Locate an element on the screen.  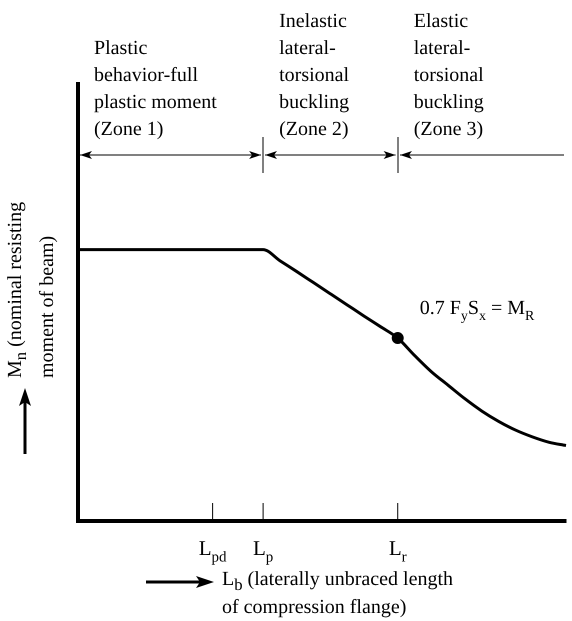
x-axis-title: L$_{b}$ (laterally unbraced length of compression flange) is located at coordinates (338, 593).